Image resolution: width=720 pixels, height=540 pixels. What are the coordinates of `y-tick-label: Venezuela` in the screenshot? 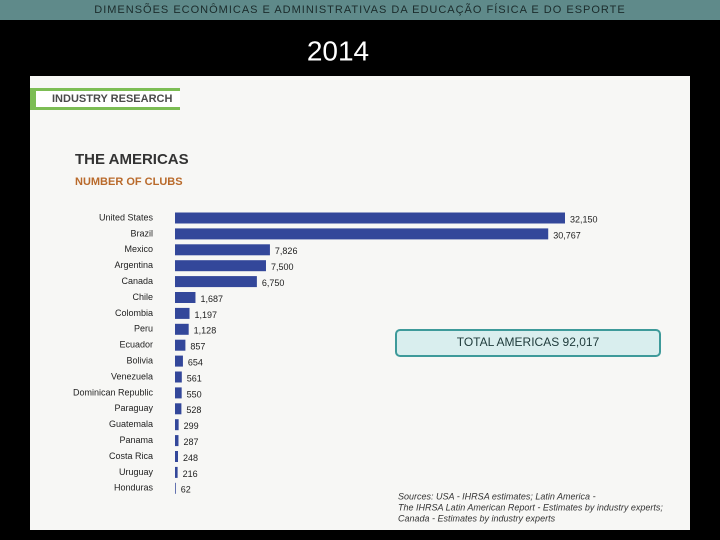 It's located at (132, 376).